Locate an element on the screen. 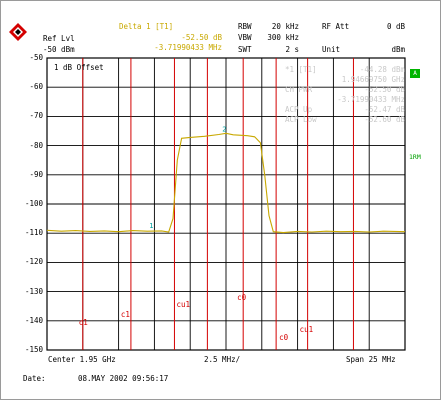 The image size is (441, 401). marker-table-value: 1.94669750 GHz is located at coordinates (373, 79).